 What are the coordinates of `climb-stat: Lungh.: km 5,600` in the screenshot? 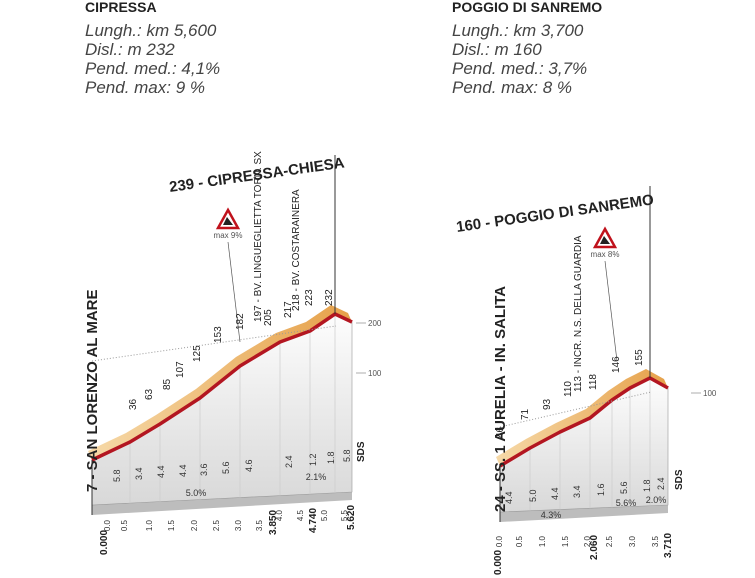 It's located at (151, 30).